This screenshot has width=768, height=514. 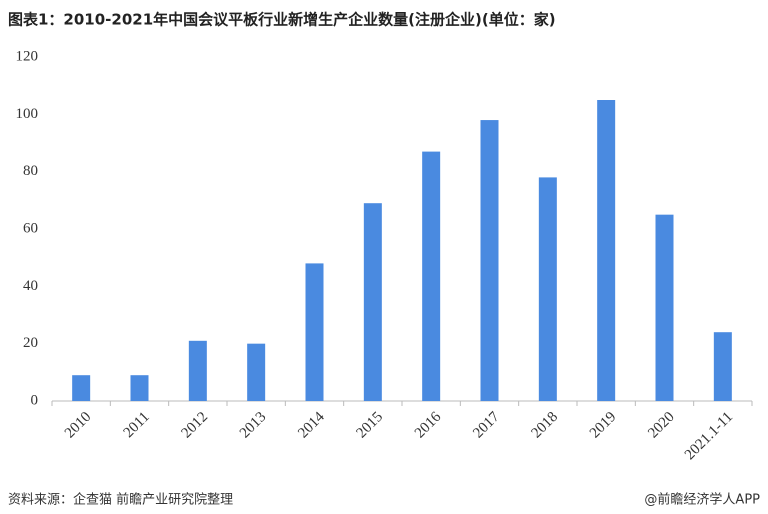 I want to click on y-tick-label: 100, so click(x=27, y=114).